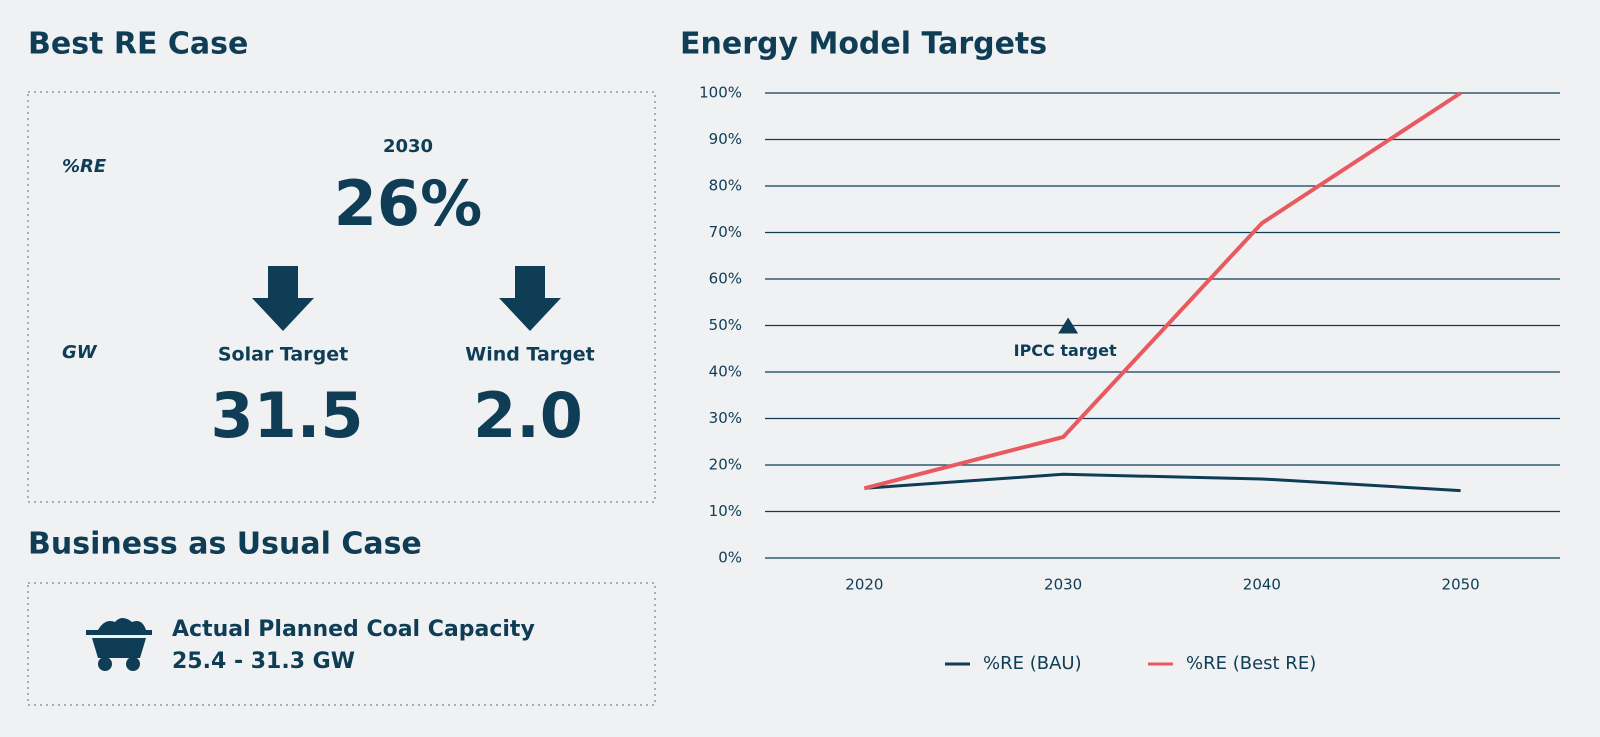  I want to click on x-tick-label: 2020, so click(864, 585).